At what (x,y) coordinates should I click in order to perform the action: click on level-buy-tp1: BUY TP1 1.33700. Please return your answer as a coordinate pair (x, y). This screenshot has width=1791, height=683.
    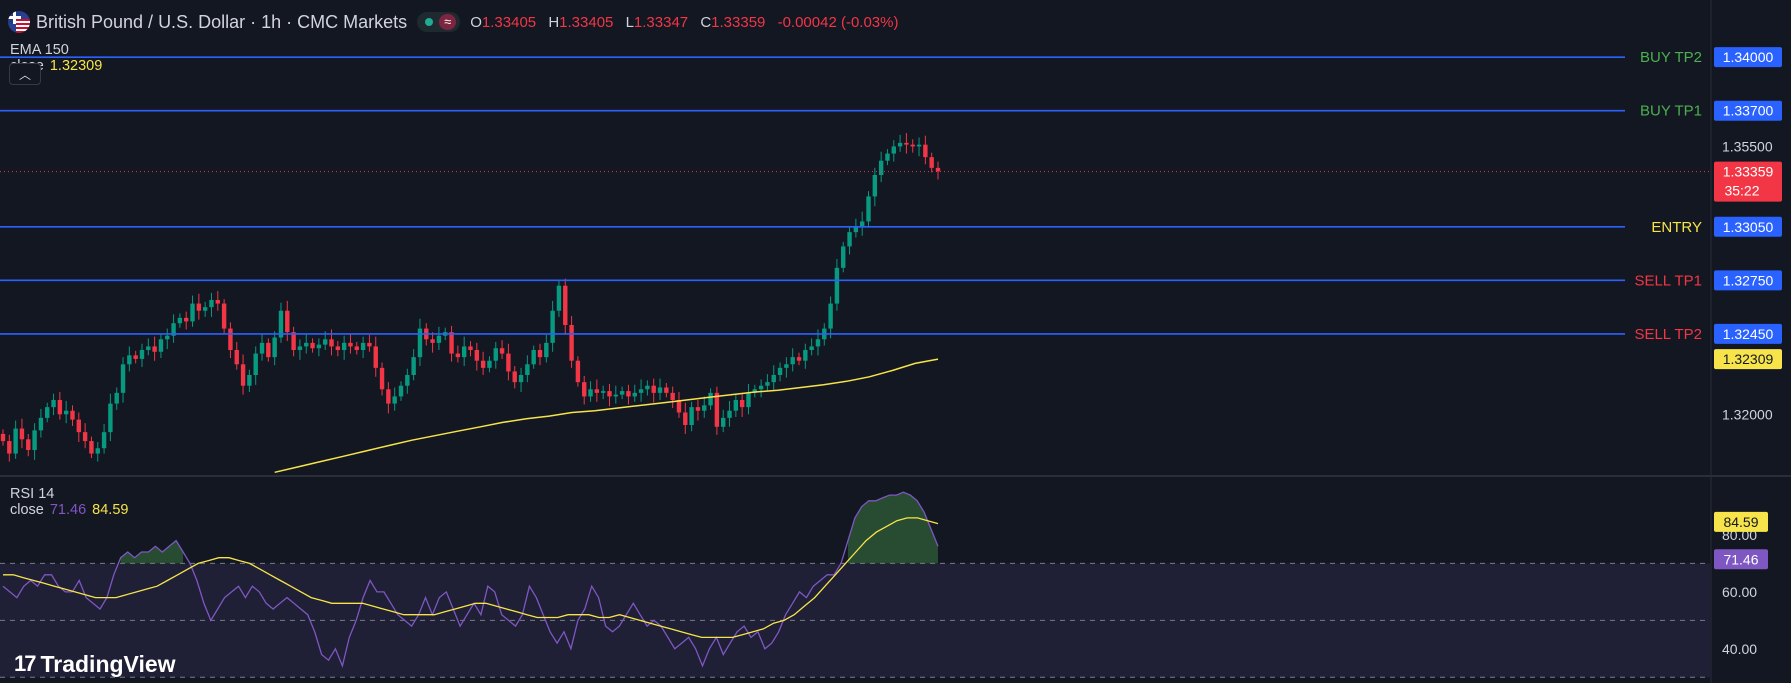
    Looking at the image, I should click on (891, 110).